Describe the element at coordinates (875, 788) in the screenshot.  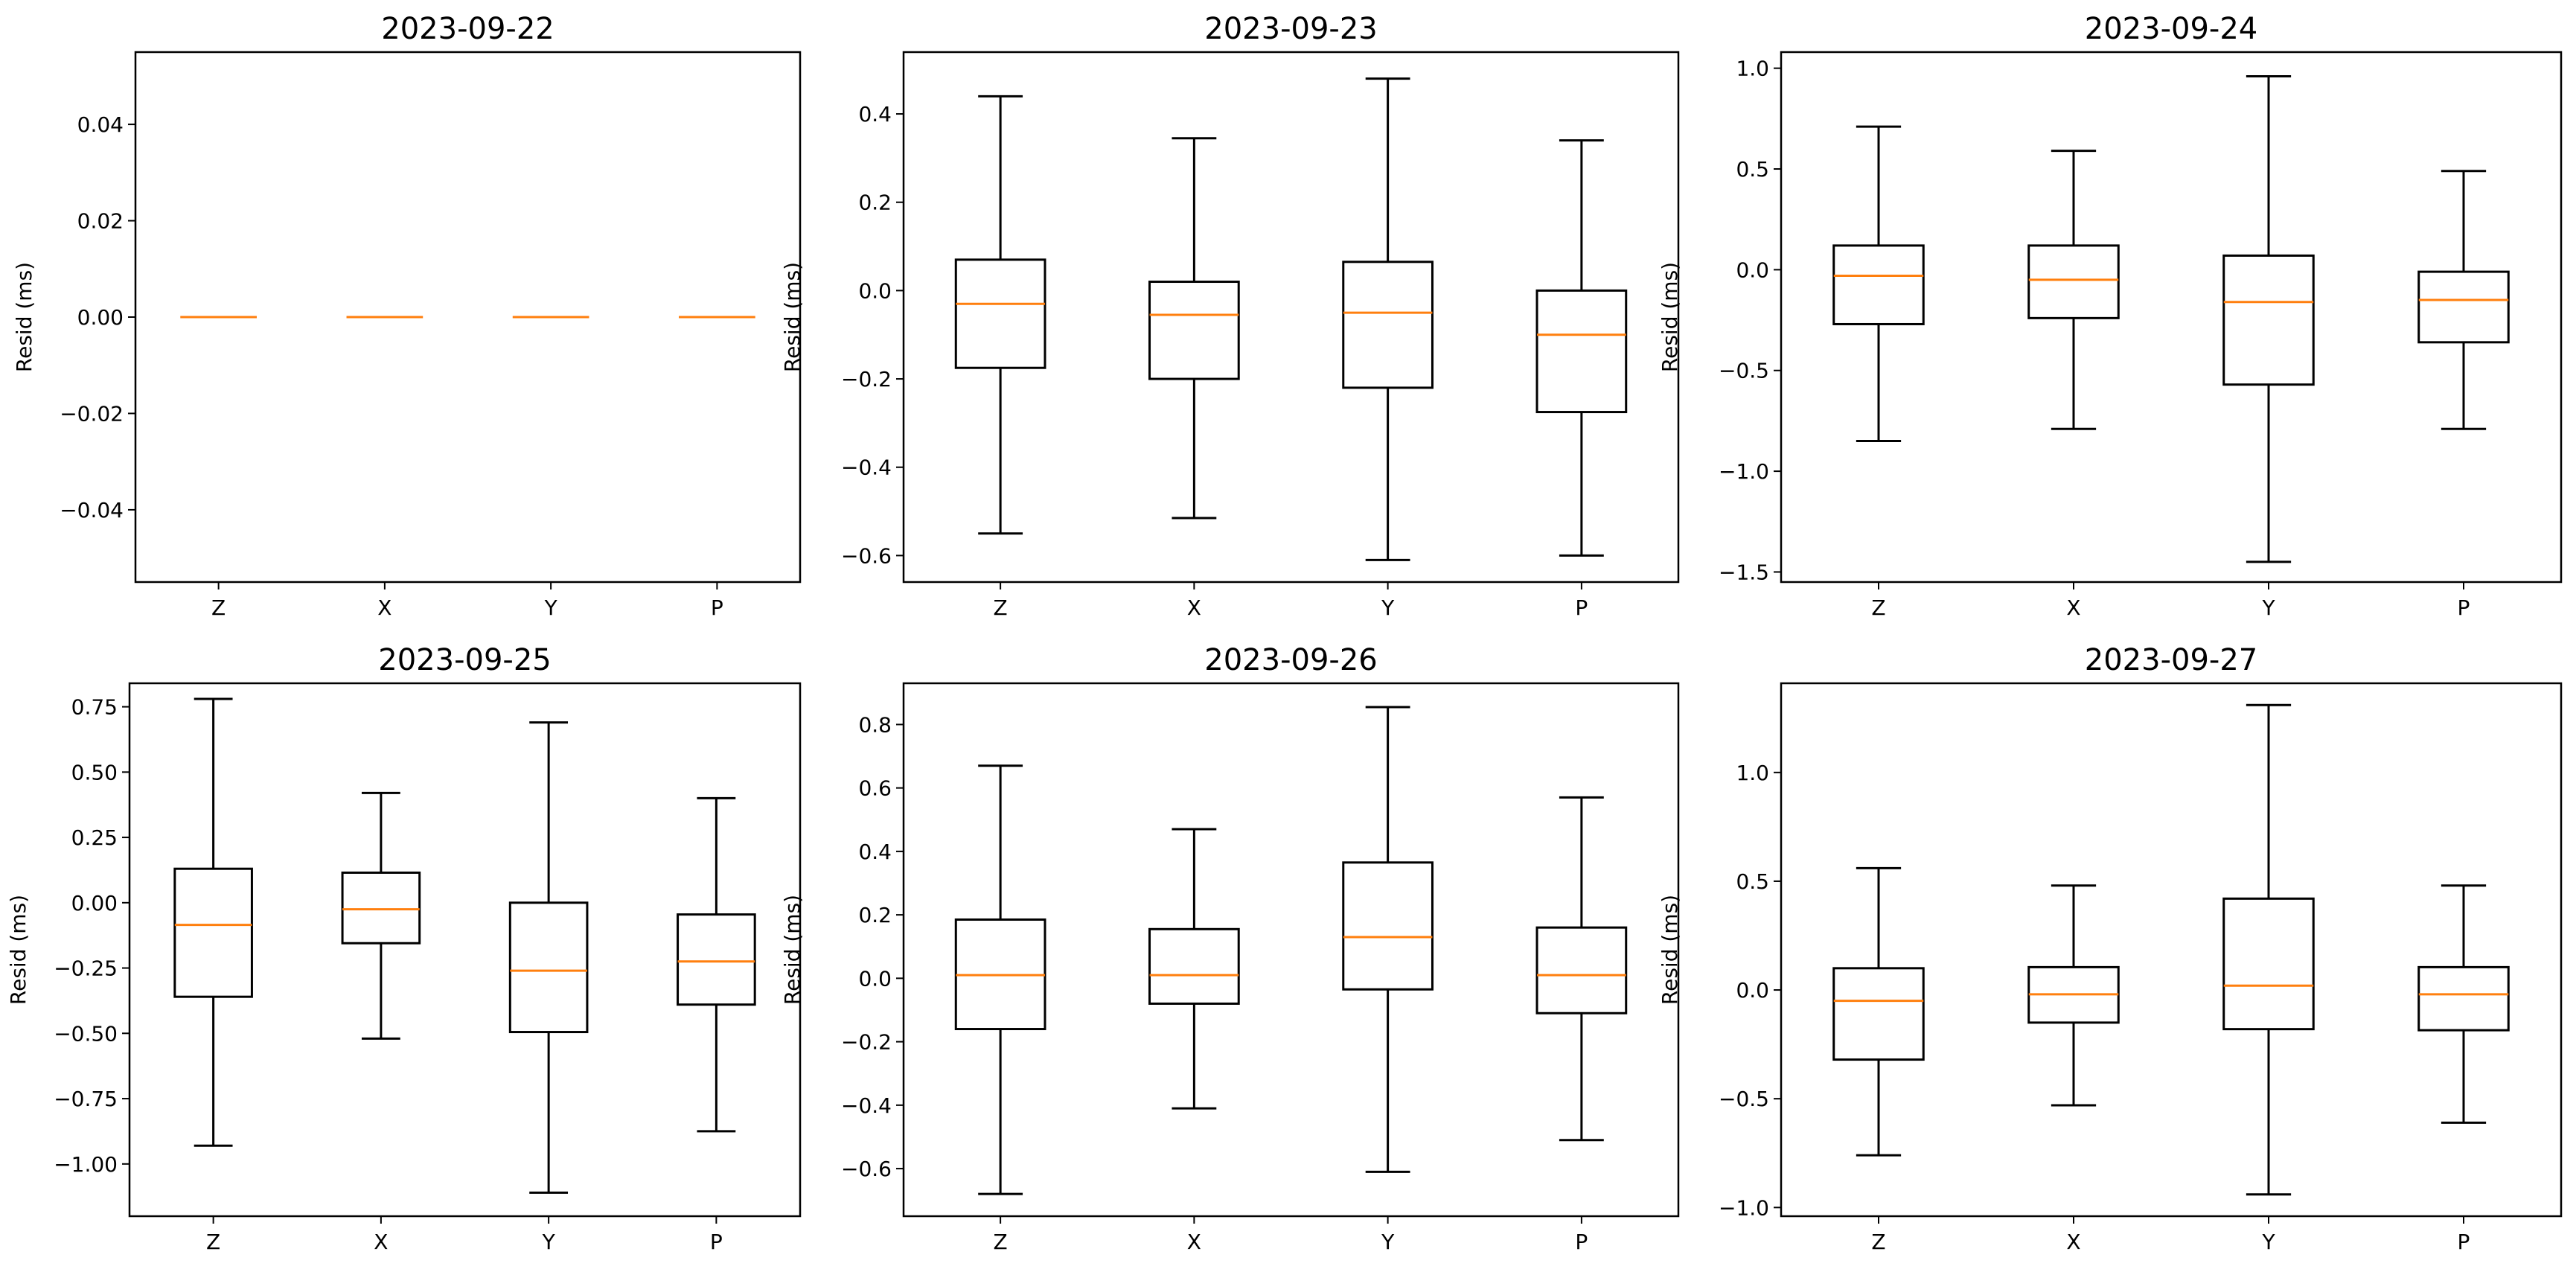
I see `y-tick-label: 0.6` at that location.